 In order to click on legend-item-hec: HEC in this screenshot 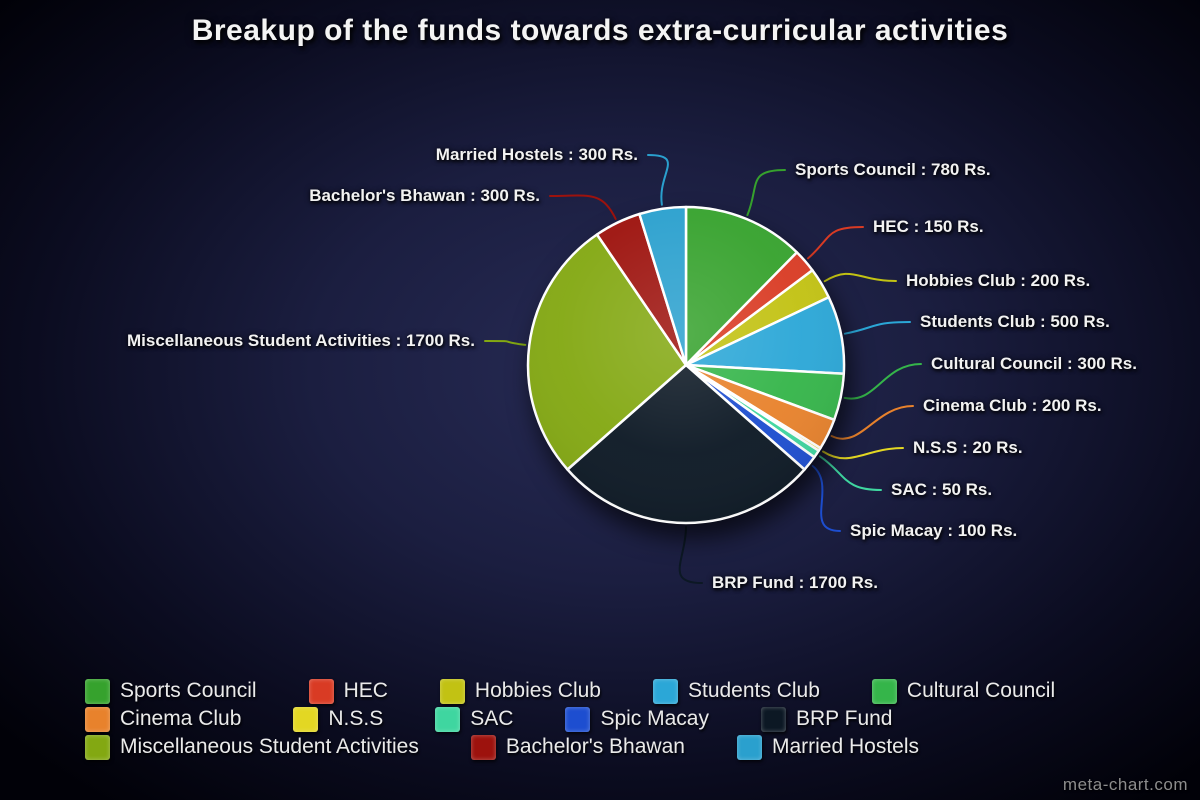, I will do `click(348, 691)`.